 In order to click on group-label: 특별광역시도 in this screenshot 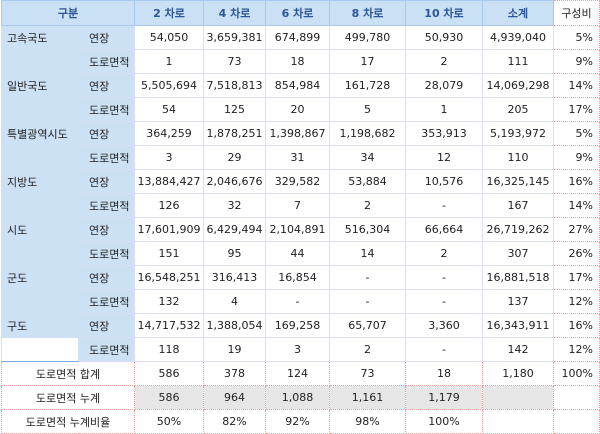, I will do `click(40, 133)`.